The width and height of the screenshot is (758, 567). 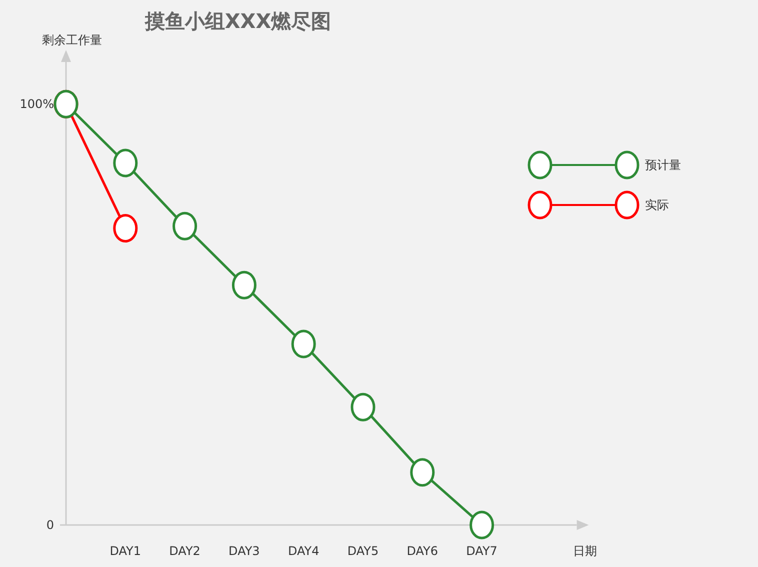 I want to click on x-tick-label: DAY4, so click(x=304, y=551).